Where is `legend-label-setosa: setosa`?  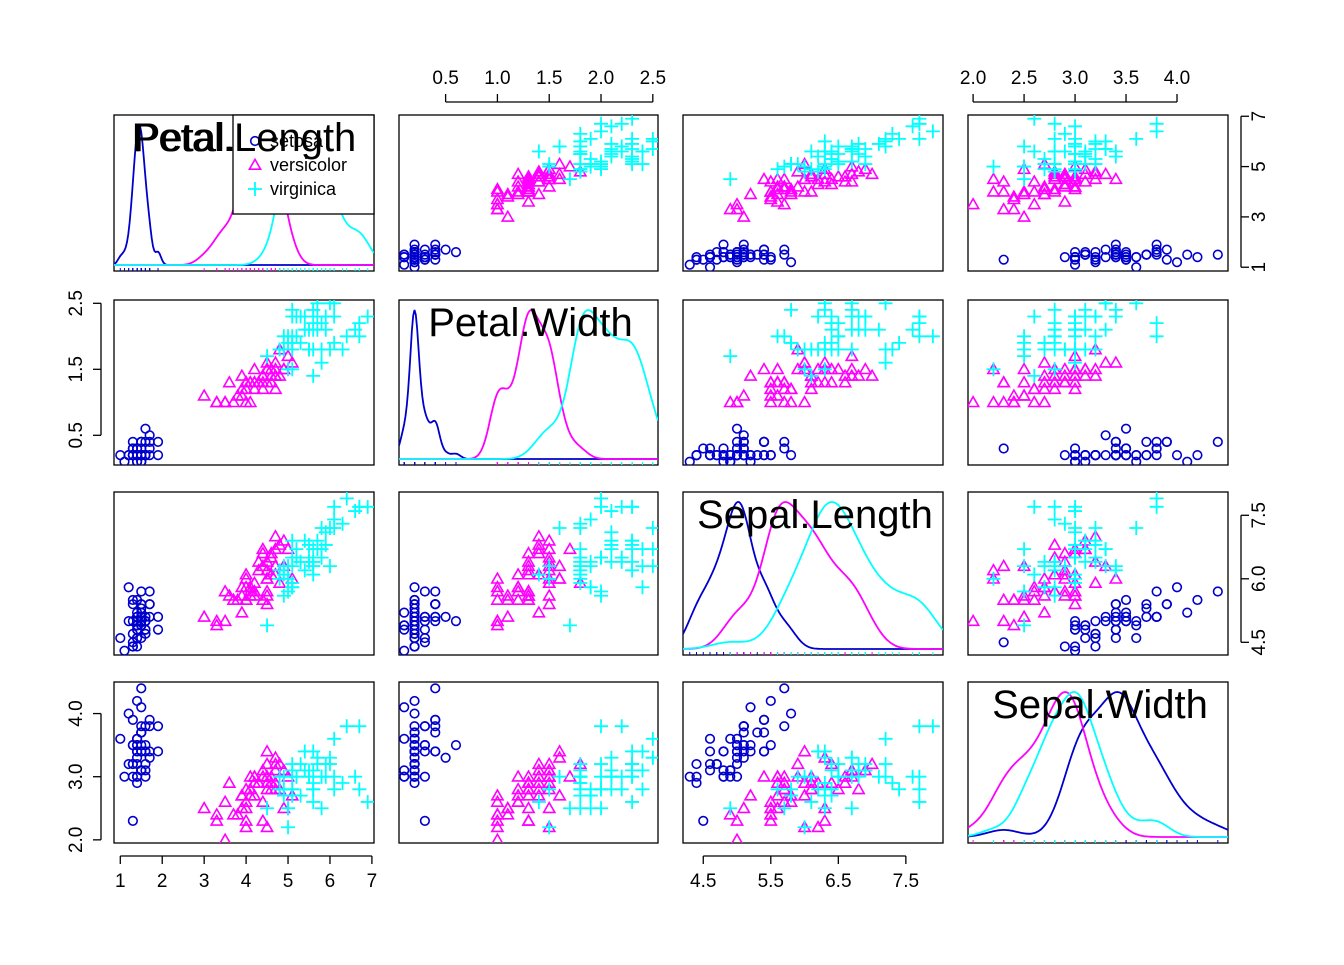 legend-label-setosa: setosa is located at coordinates (297, 141).